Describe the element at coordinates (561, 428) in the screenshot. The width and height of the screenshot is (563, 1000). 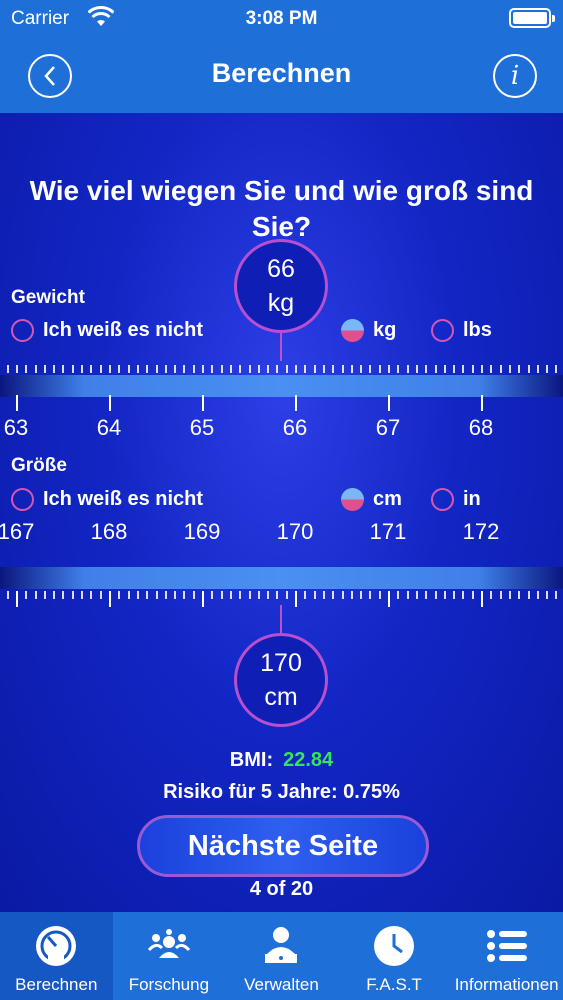
I see `ruler-tick-label: 6` at that location.